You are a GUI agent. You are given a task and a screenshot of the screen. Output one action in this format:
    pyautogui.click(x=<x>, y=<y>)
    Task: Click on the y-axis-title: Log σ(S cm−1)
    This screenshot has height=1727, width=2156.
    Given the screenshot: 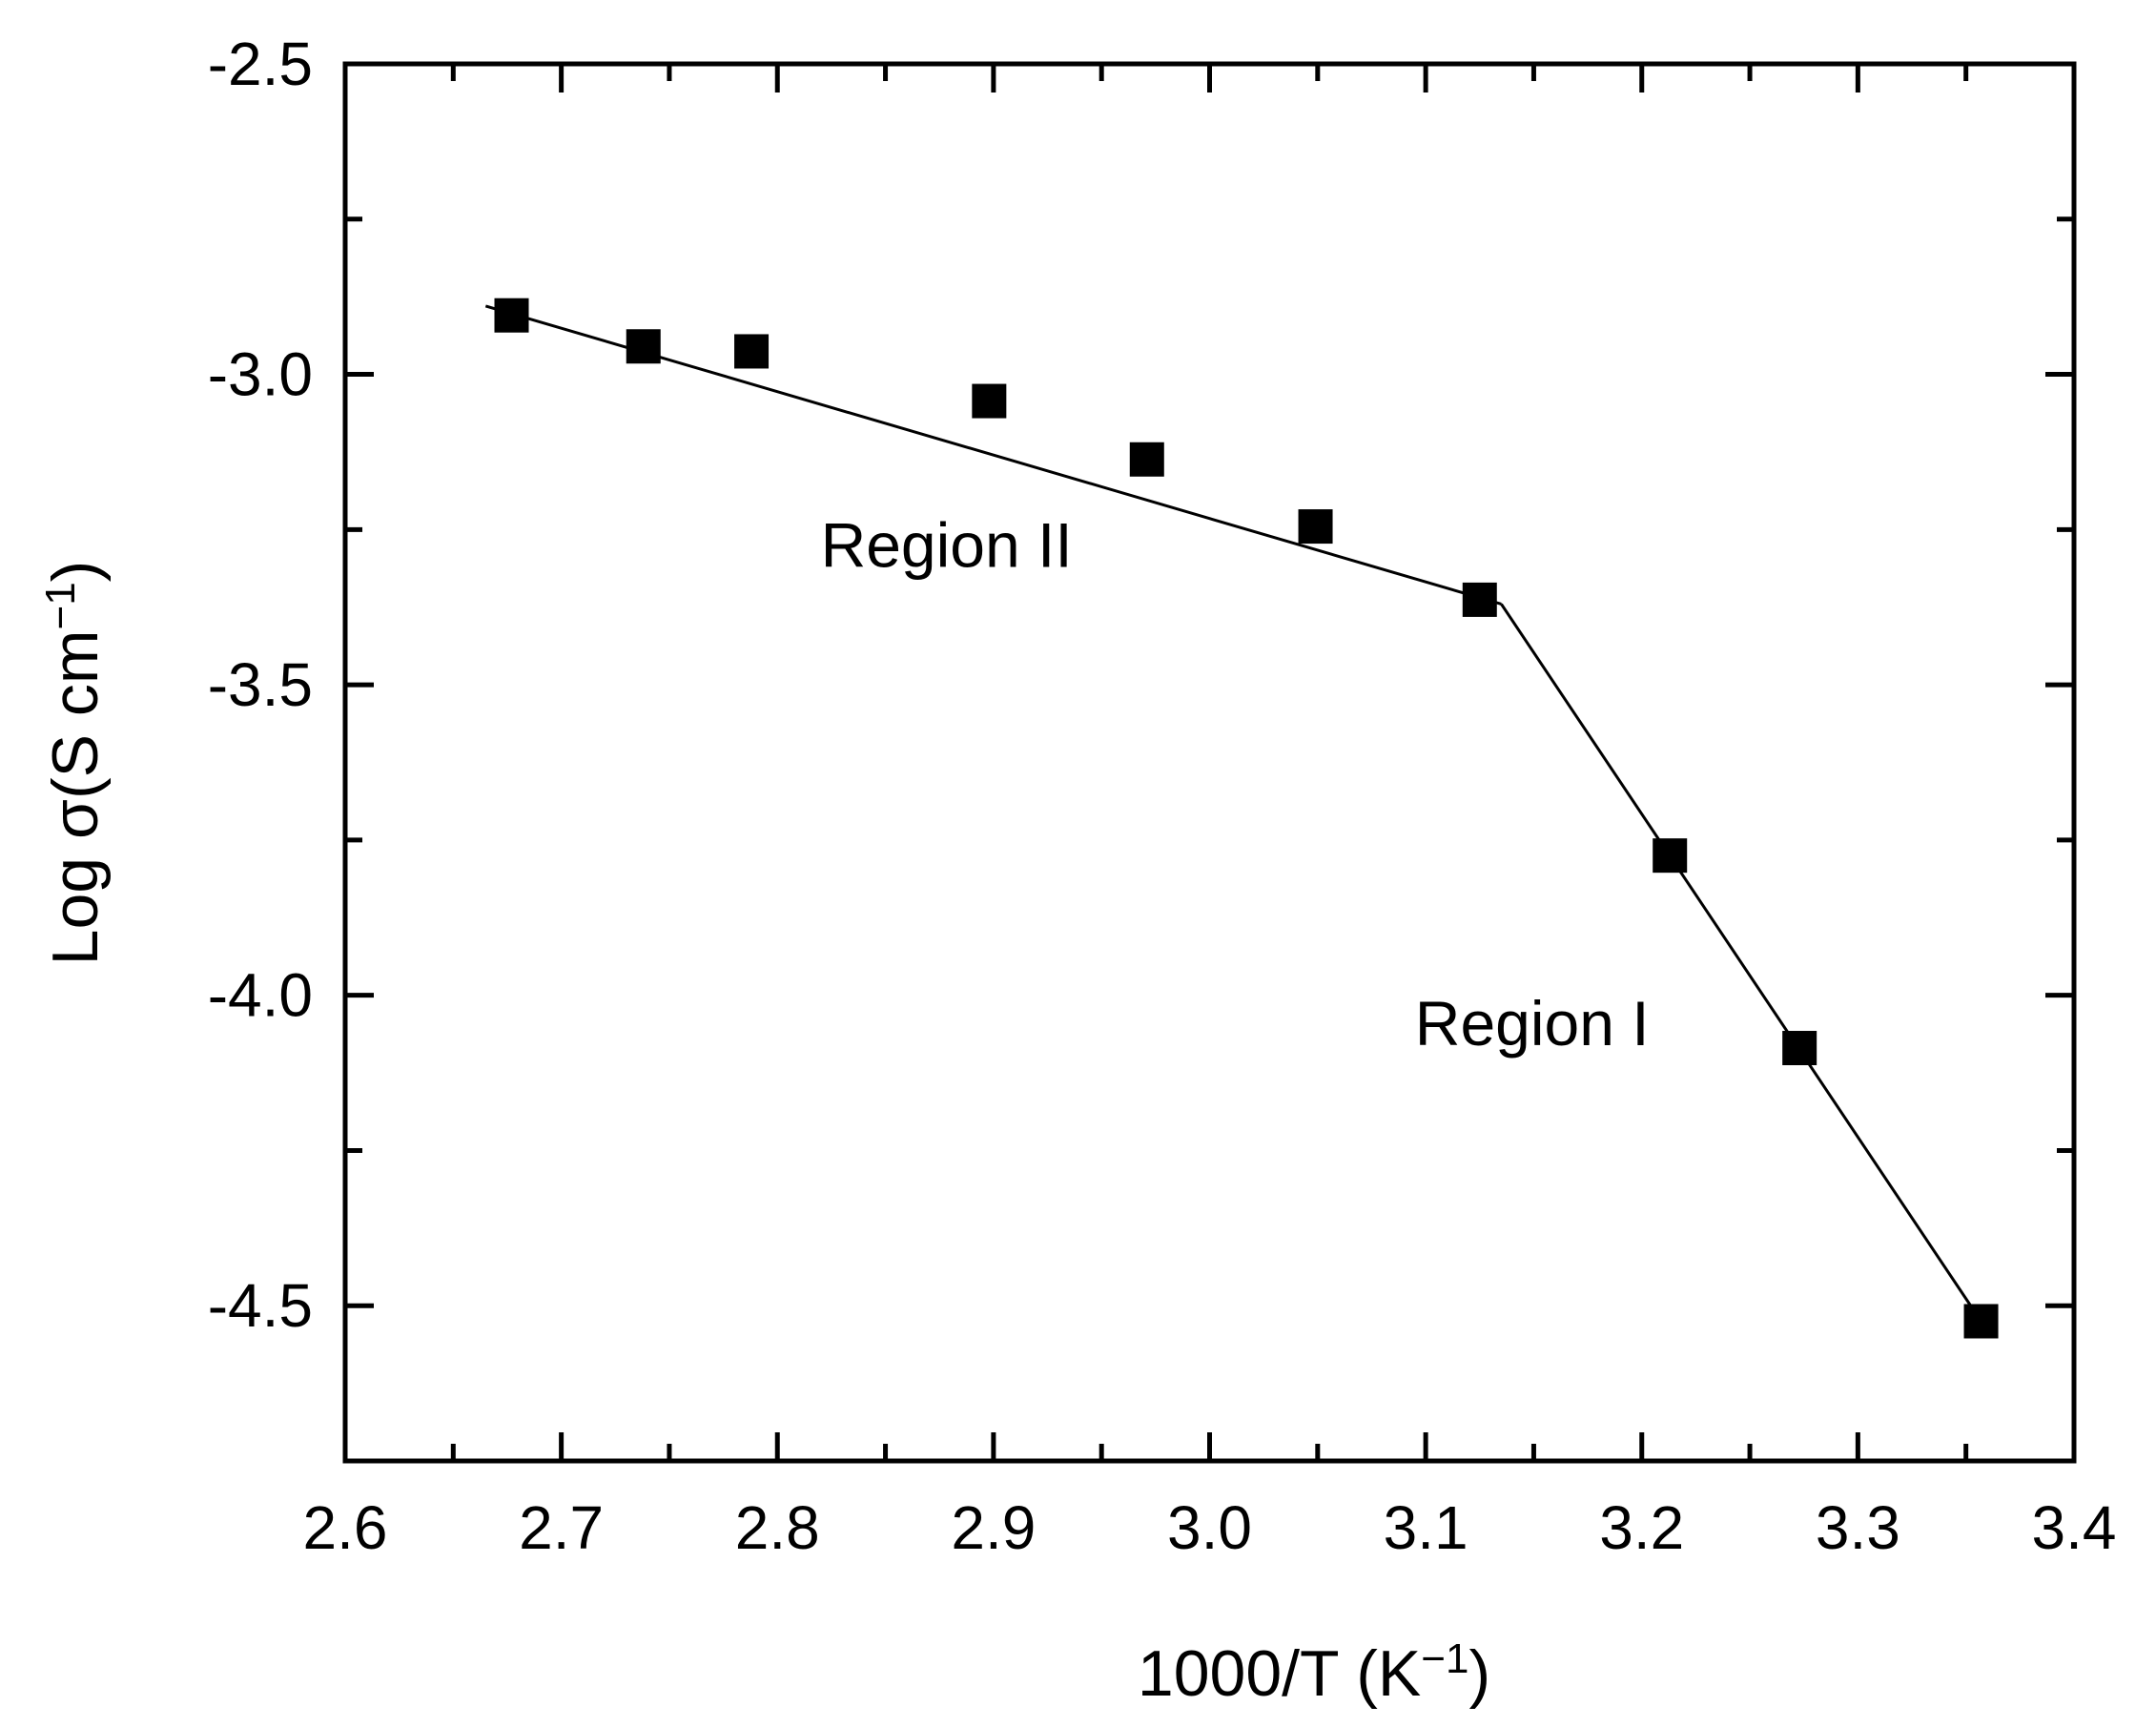 What is the action you would take?
    pyautogui.click(x=75, y=763)
    